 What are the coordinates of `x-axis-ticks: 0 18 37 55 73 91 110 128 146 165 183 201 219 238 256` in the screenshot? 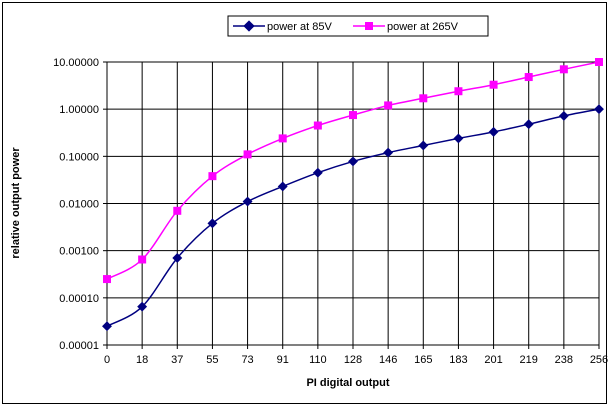 It's located at (356, 355).